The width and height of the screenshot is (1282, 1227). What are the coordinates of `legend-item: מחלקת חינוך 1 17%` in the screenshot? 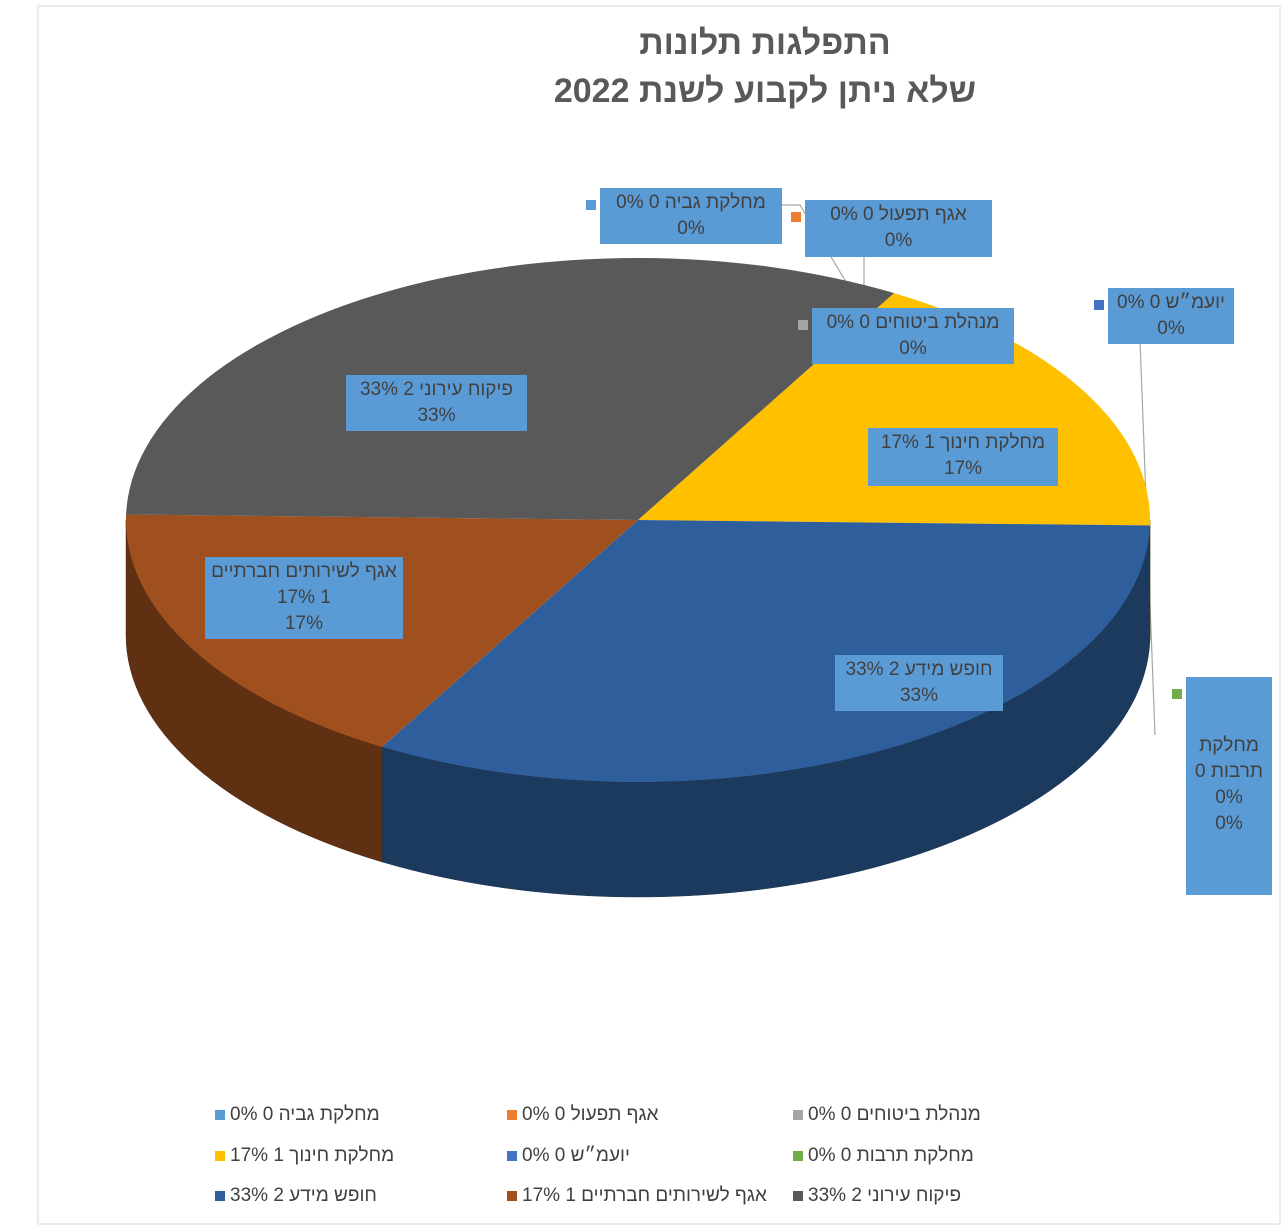 It's located at (304, 1156).